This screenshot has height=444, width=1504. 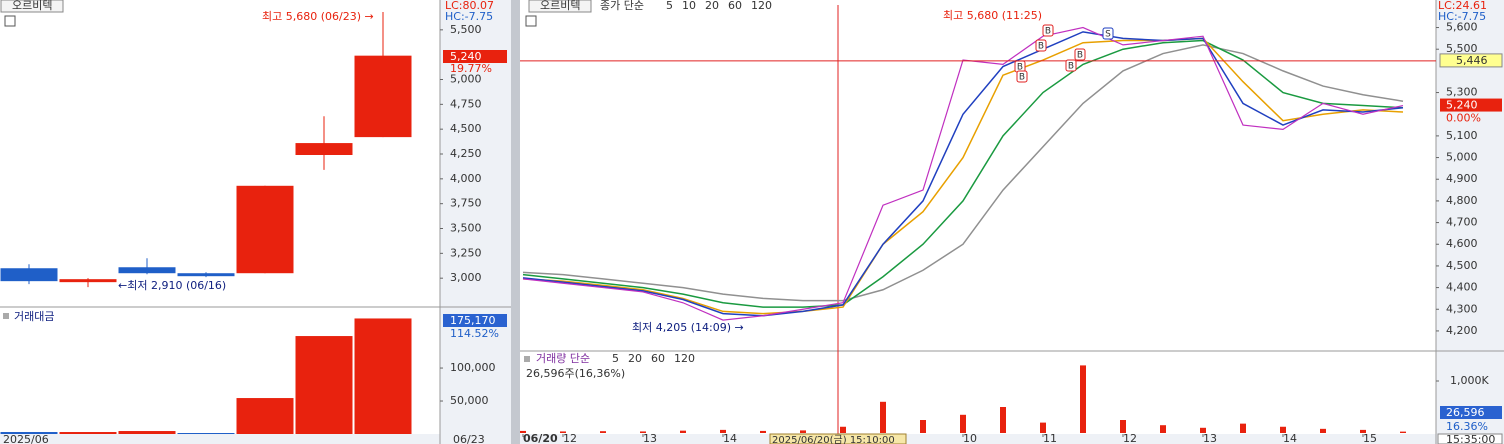 What do you see at coordinates (1462, 6) in the screenshot?
I see `lc-label: LC:24.61` at bounding box center [1462, 6].